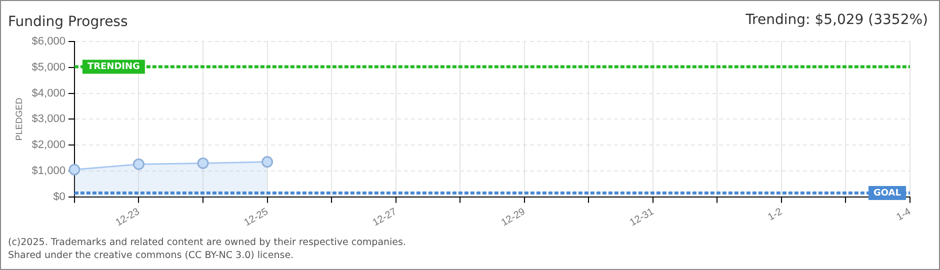  I want to click on chart-subtitle: Trending: $5,029 (3352%), so click(837, 20).